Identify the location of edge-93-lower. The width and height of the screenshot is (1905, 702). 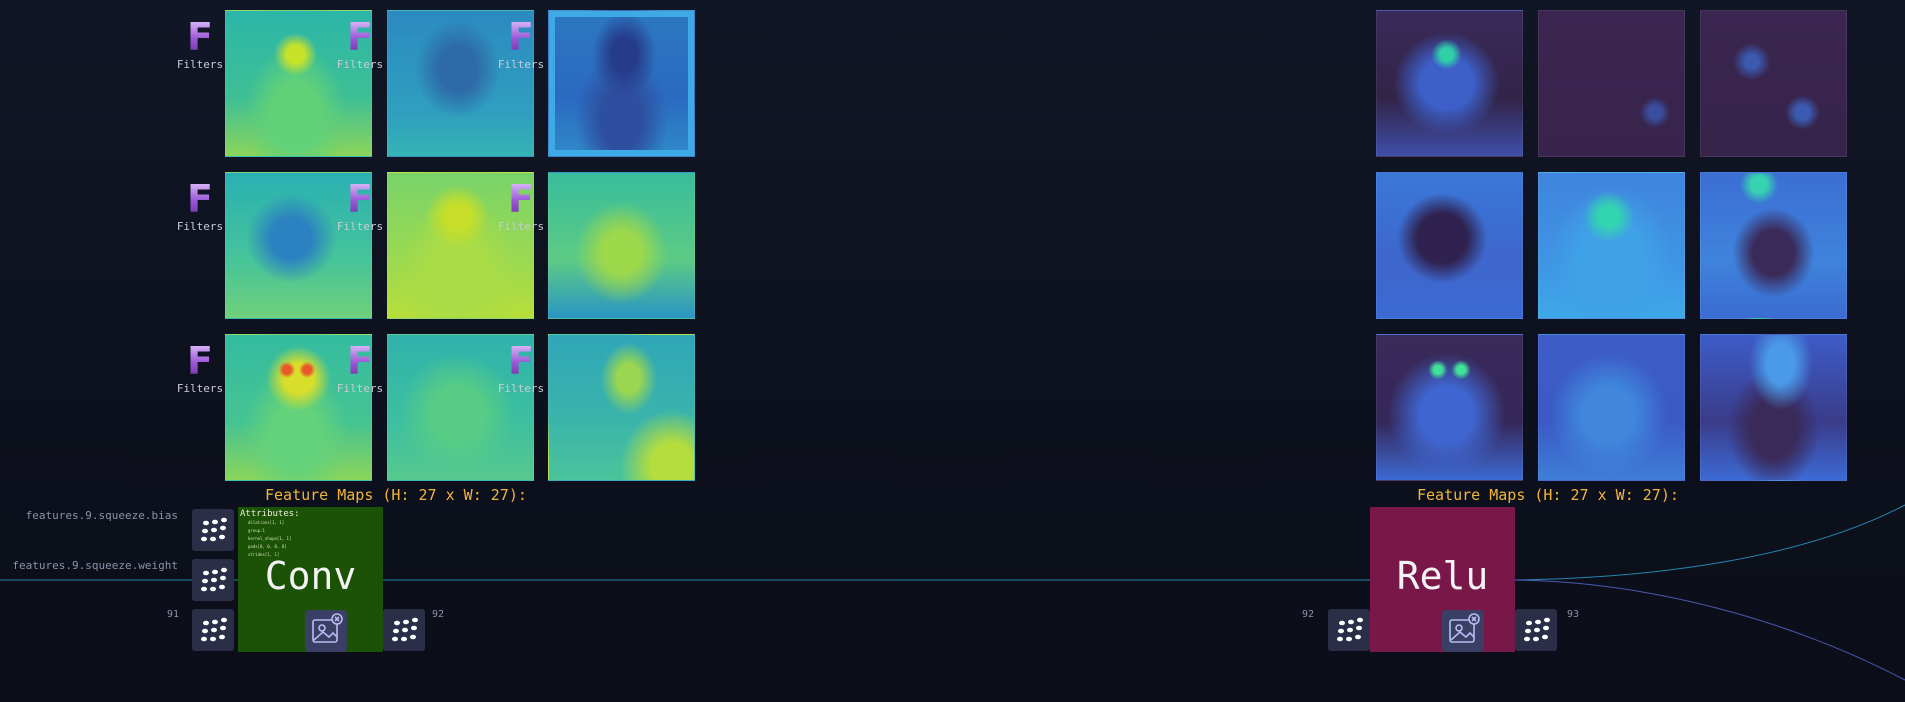
(1709, 630).